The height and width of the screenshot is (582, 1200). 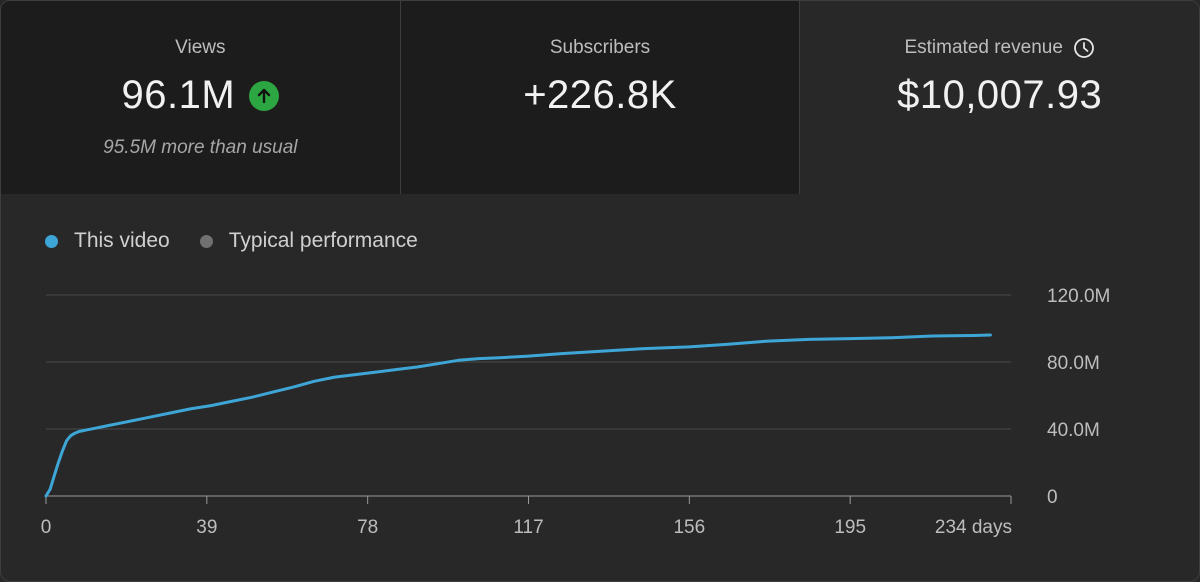 I want to click on y-tick-label: 0, so click(x=1052, y=497).